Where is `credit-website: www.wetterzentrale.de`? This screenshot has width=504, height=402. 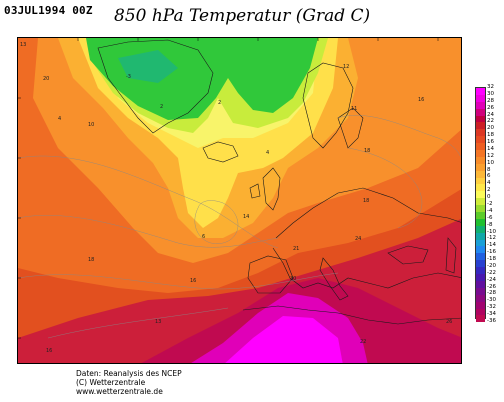
credit-website: www.wetterzentrale.de is located at coordinates (119, 391).